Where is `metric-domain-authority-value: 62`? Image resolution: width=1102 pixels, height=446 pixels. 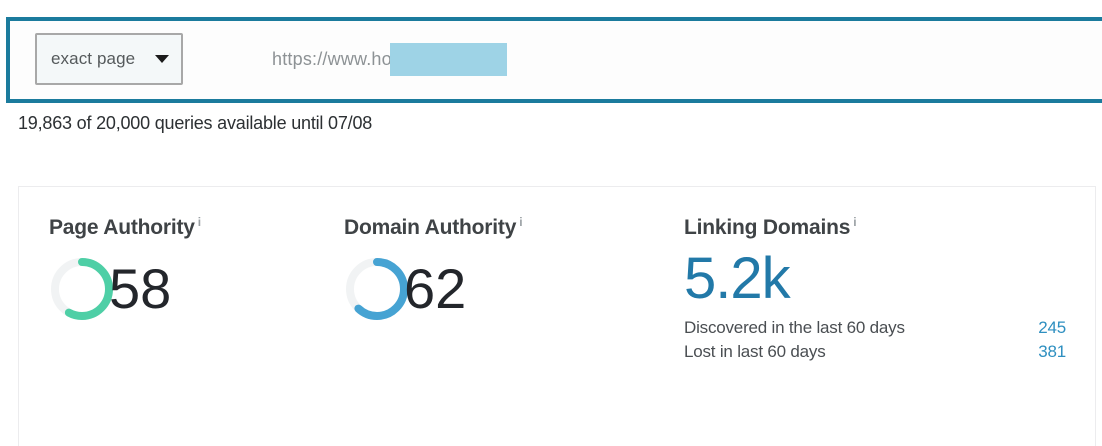 metric-domain-authority-value: 62 is located at coordinates (435, 288).